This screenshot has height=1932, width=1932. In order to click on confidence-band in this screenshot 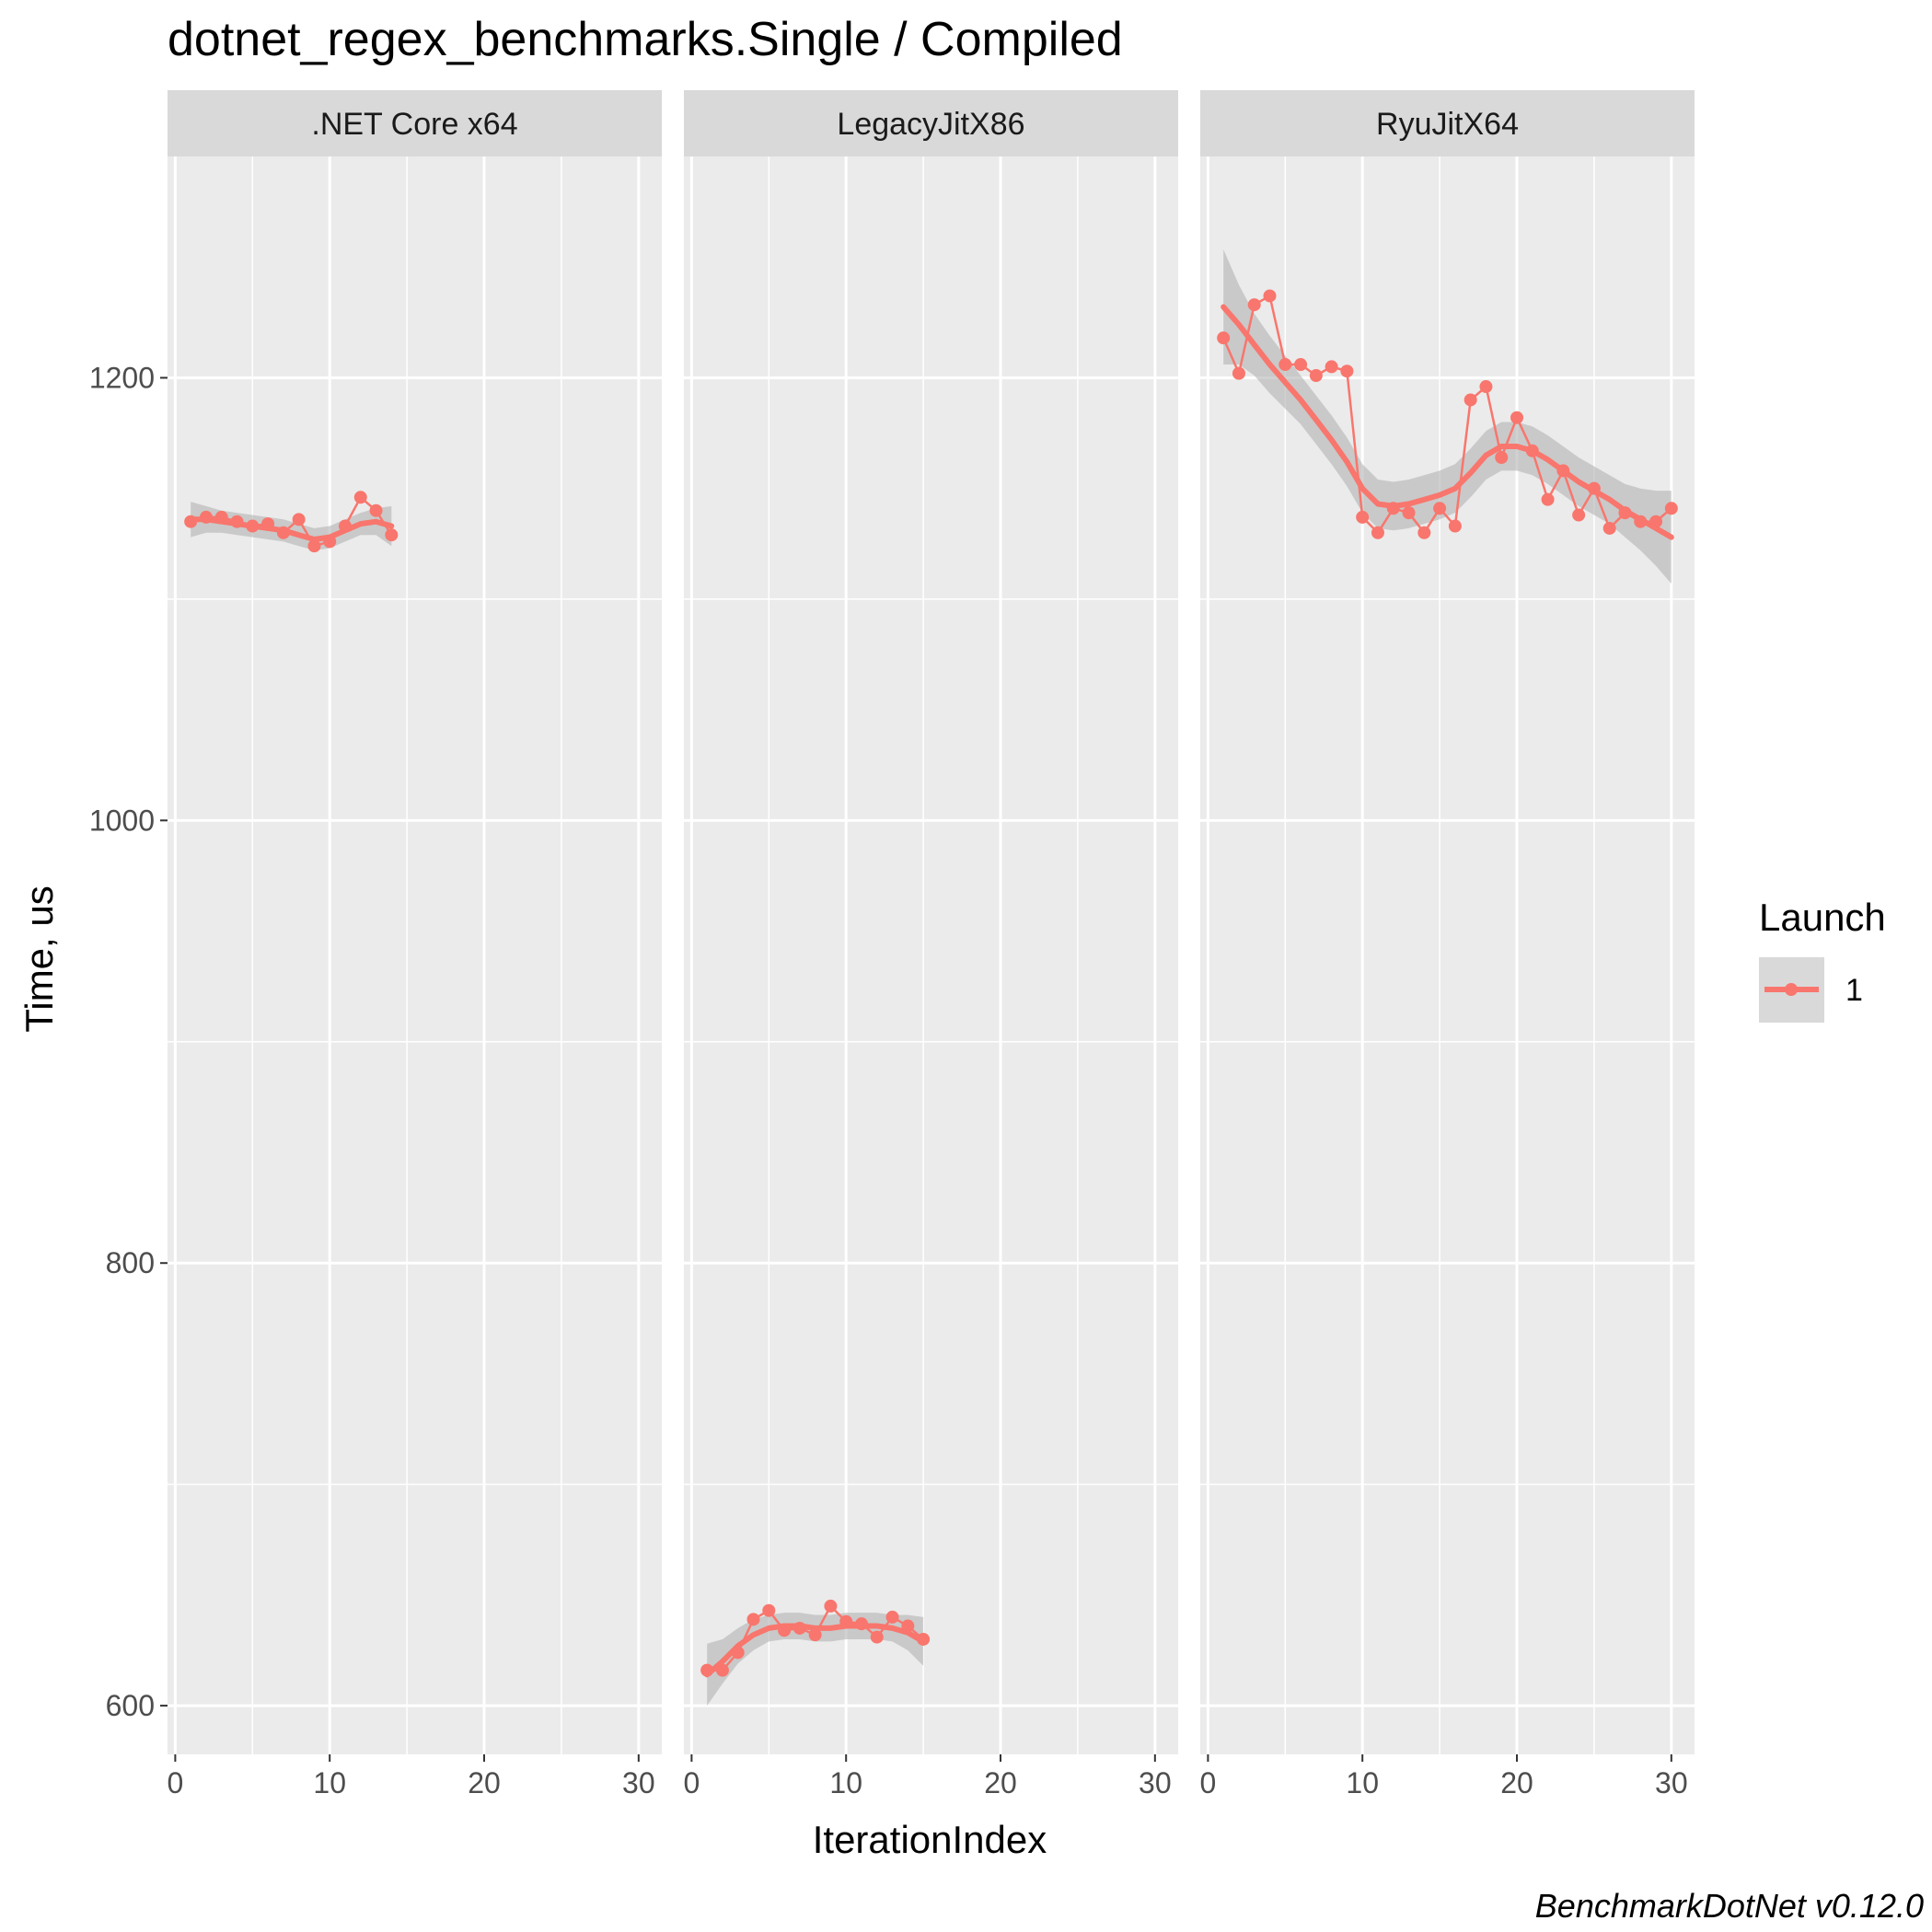, I will do `click(816, 1660)`.